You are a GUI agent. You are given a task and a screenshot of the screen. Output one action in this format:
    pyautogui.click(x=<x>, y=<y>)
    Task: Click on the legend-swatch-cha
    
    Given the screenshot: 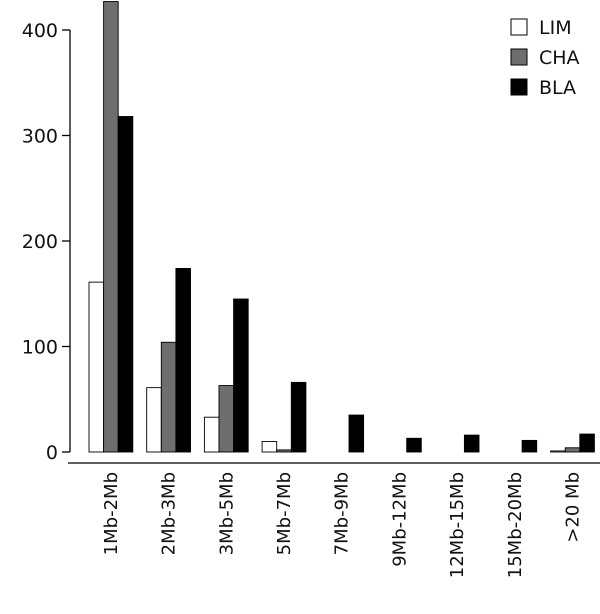 What is the action you would take?
    pyautogui.click(x=519, y=57)
    